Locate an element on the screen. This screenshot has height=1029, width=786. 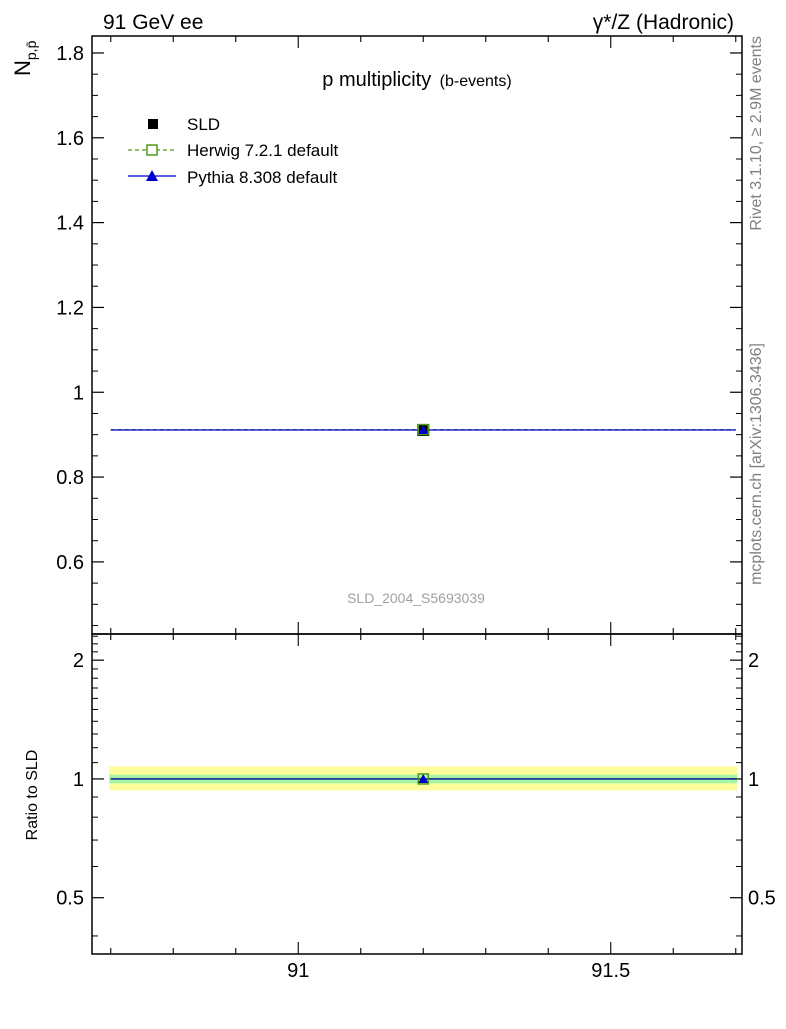
energy-label: 91 GeV ee is located at coordinates (153, 22).